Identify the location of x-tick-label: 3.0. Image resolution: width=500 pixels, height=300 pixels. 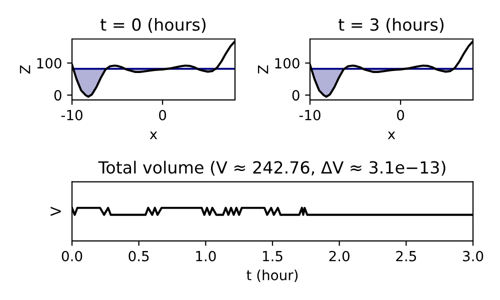
(473, 256).